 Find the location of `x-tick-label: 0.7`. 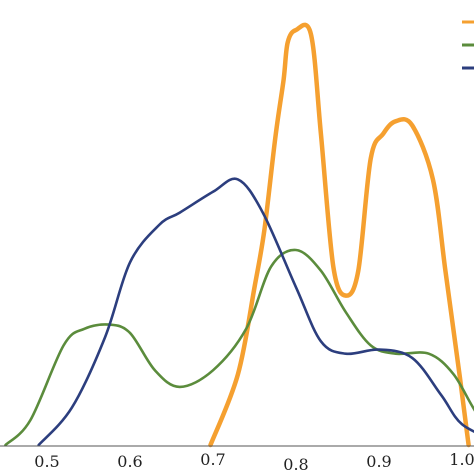

x-tick-label: 0.7 is located at coordinates (212, 459).